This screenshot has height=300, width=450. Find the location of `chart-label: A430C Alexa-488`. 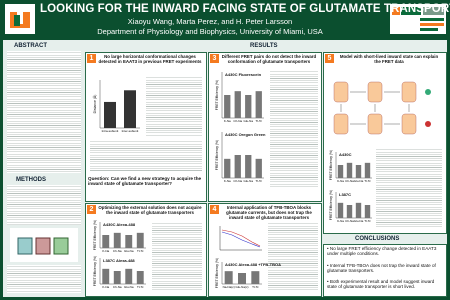

chart-label: A430C Alexa-488 is located at coordinates (119, 224).